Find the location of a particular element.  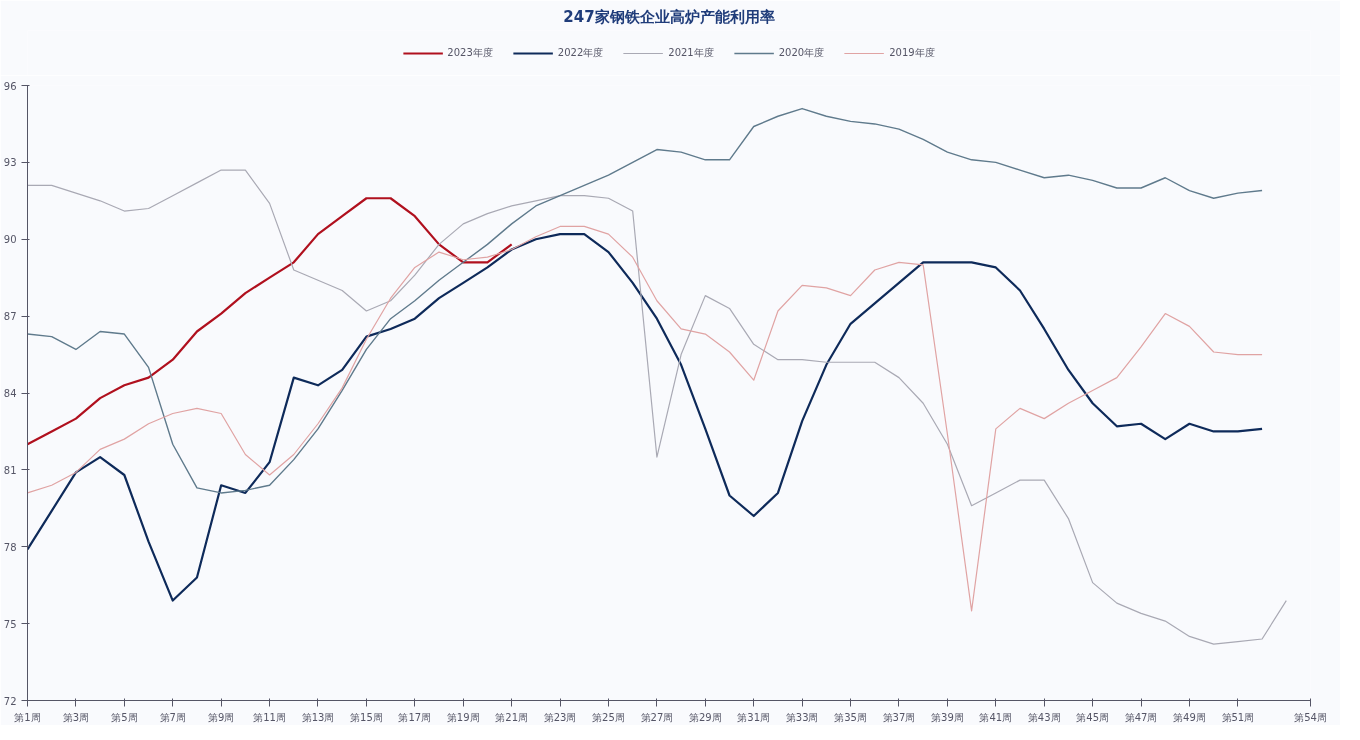

legend-label: 2021年度 is located at coordinates (691, 52).